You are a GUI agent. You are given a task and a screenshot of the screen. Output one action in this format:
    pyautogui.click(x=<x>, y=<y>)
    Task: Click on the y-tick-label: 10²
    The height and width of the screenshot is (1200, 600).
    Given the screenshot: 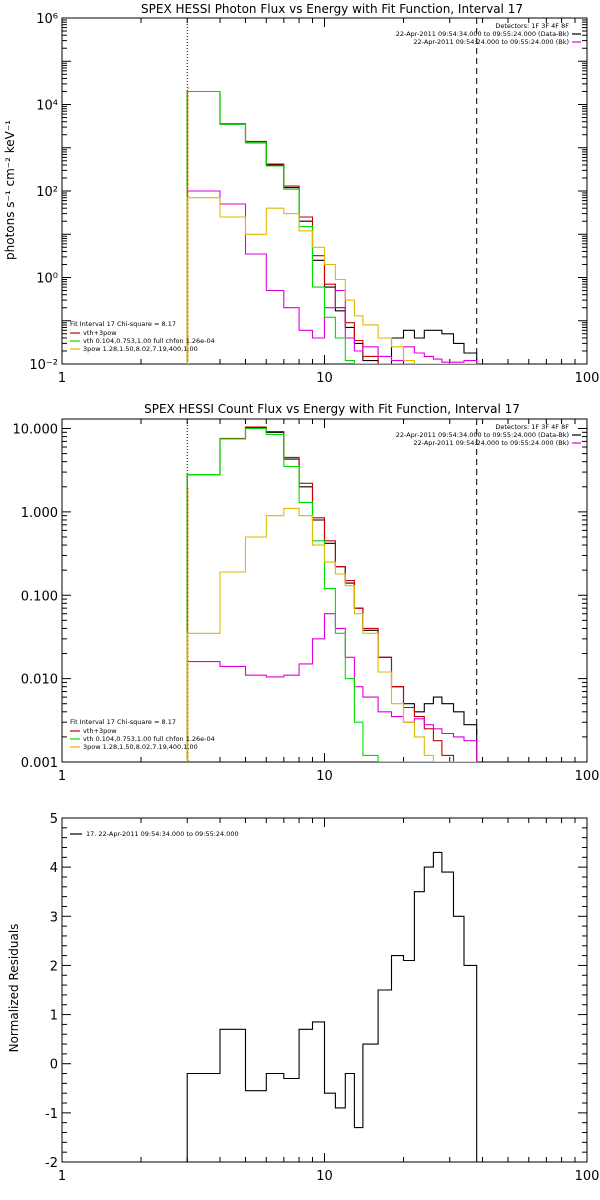 What is the action you would take?
    pyautogui.click(x=47, y=192)
    